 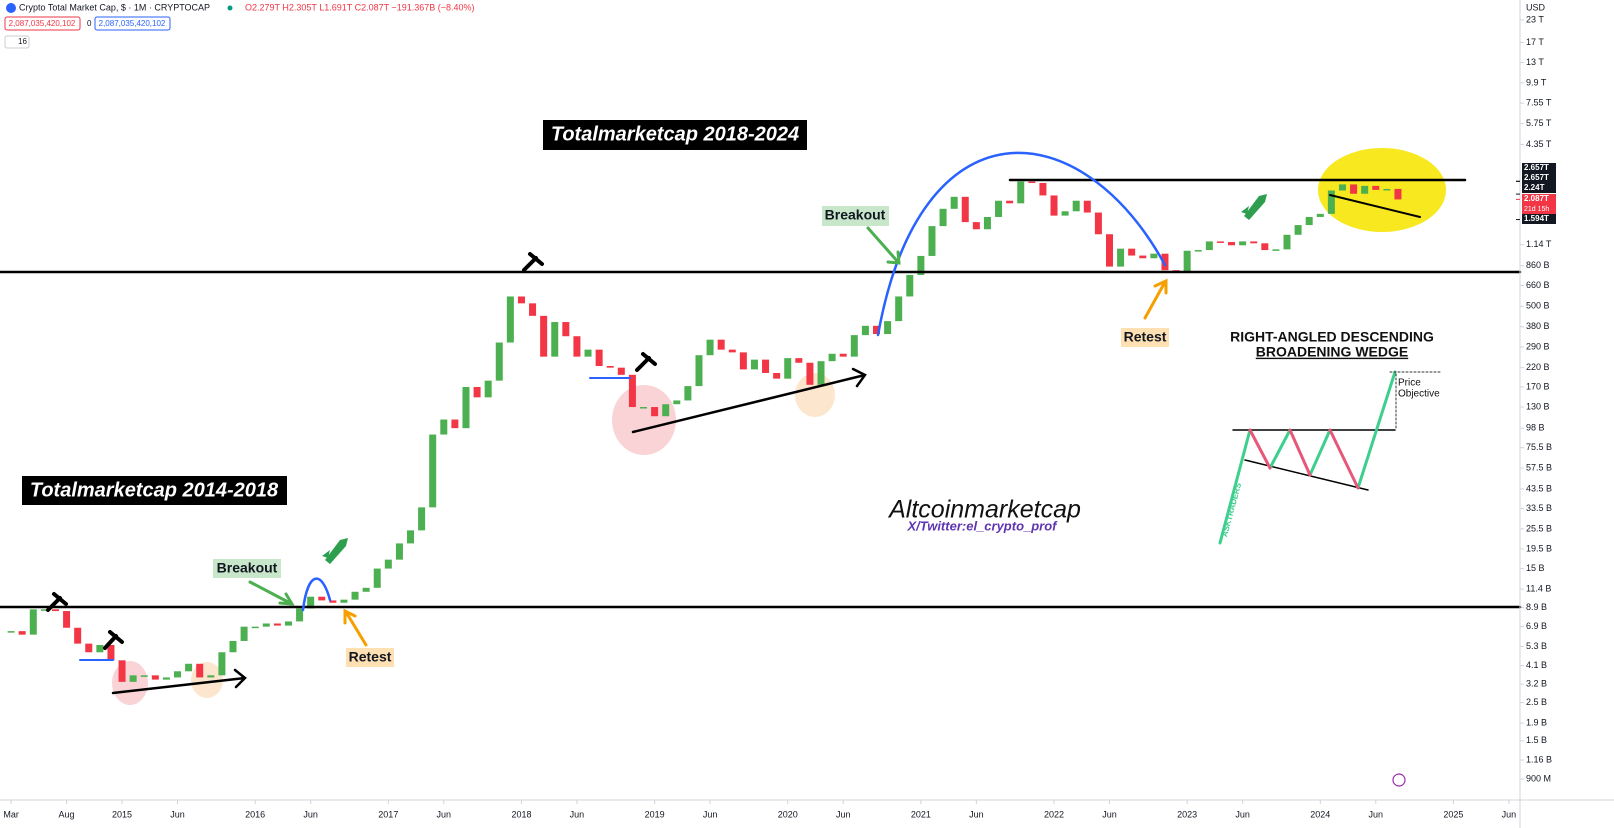 I want to click on y-tick-label: 23 T, so click(x=1535, y=19).